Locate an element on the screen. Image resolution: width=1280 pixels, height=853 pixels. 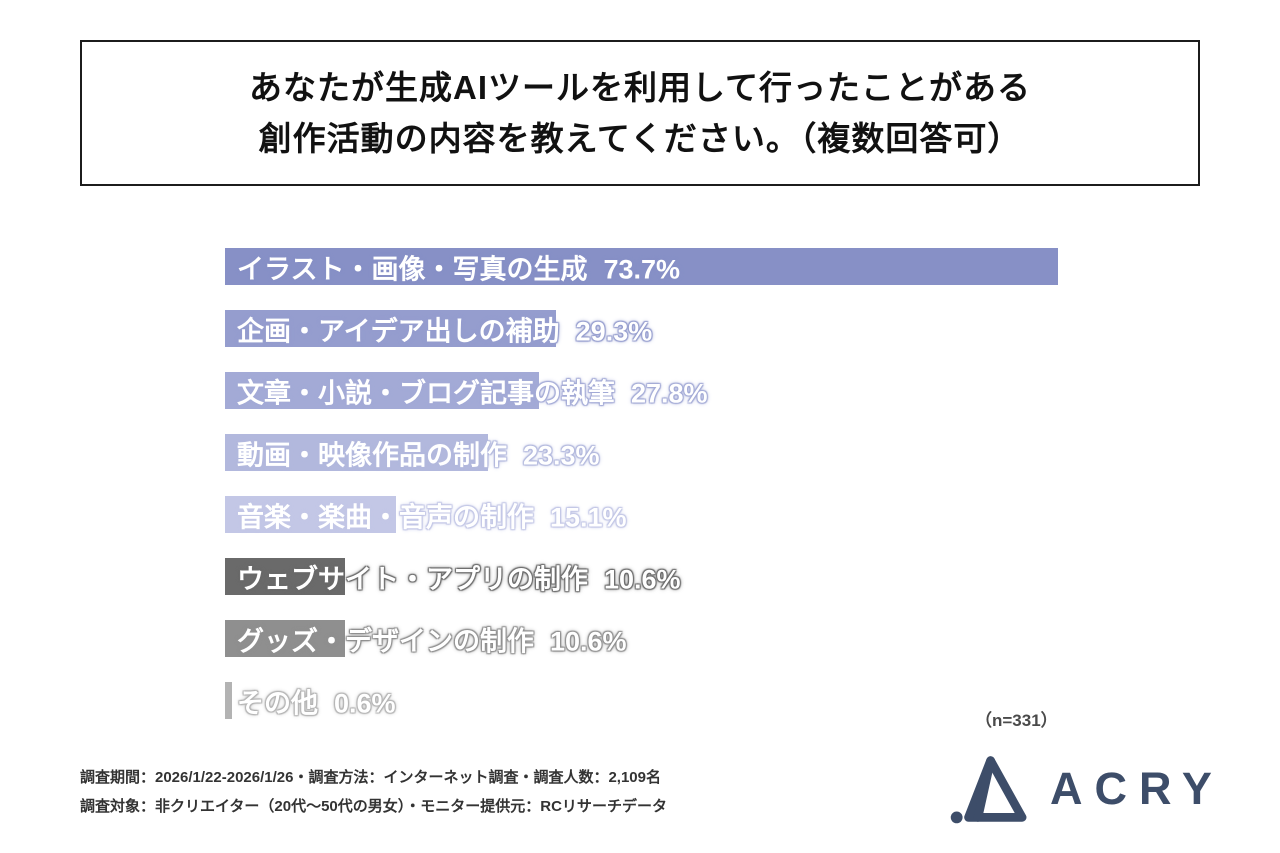
acry-logo: ACRY is located at coordinates (1086, 789).